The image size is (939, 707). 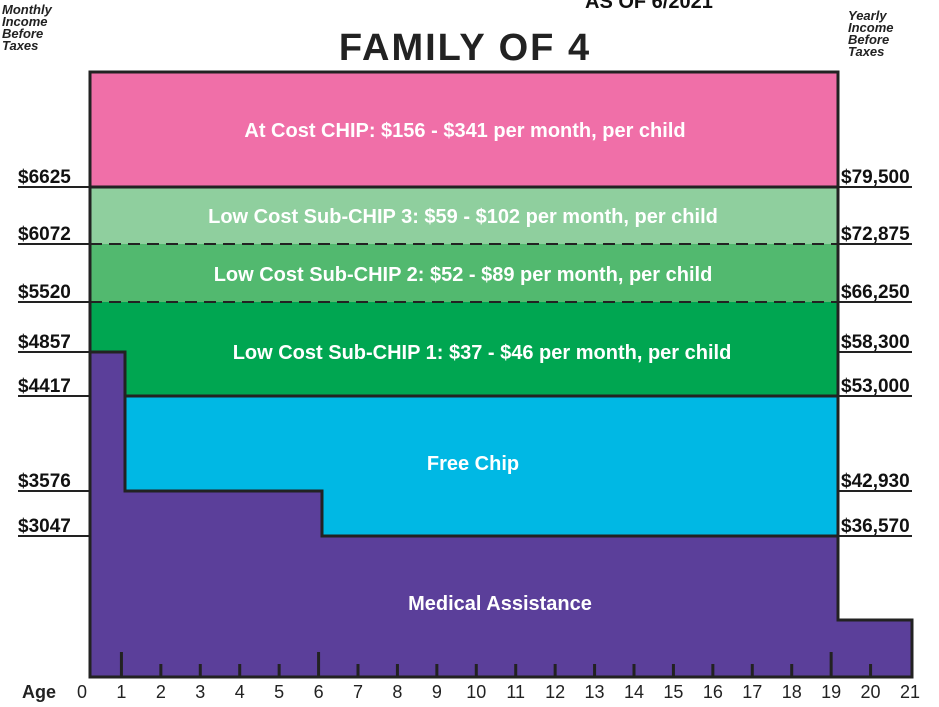 I want to click on age-label: 13, so click(x=595, y=692).